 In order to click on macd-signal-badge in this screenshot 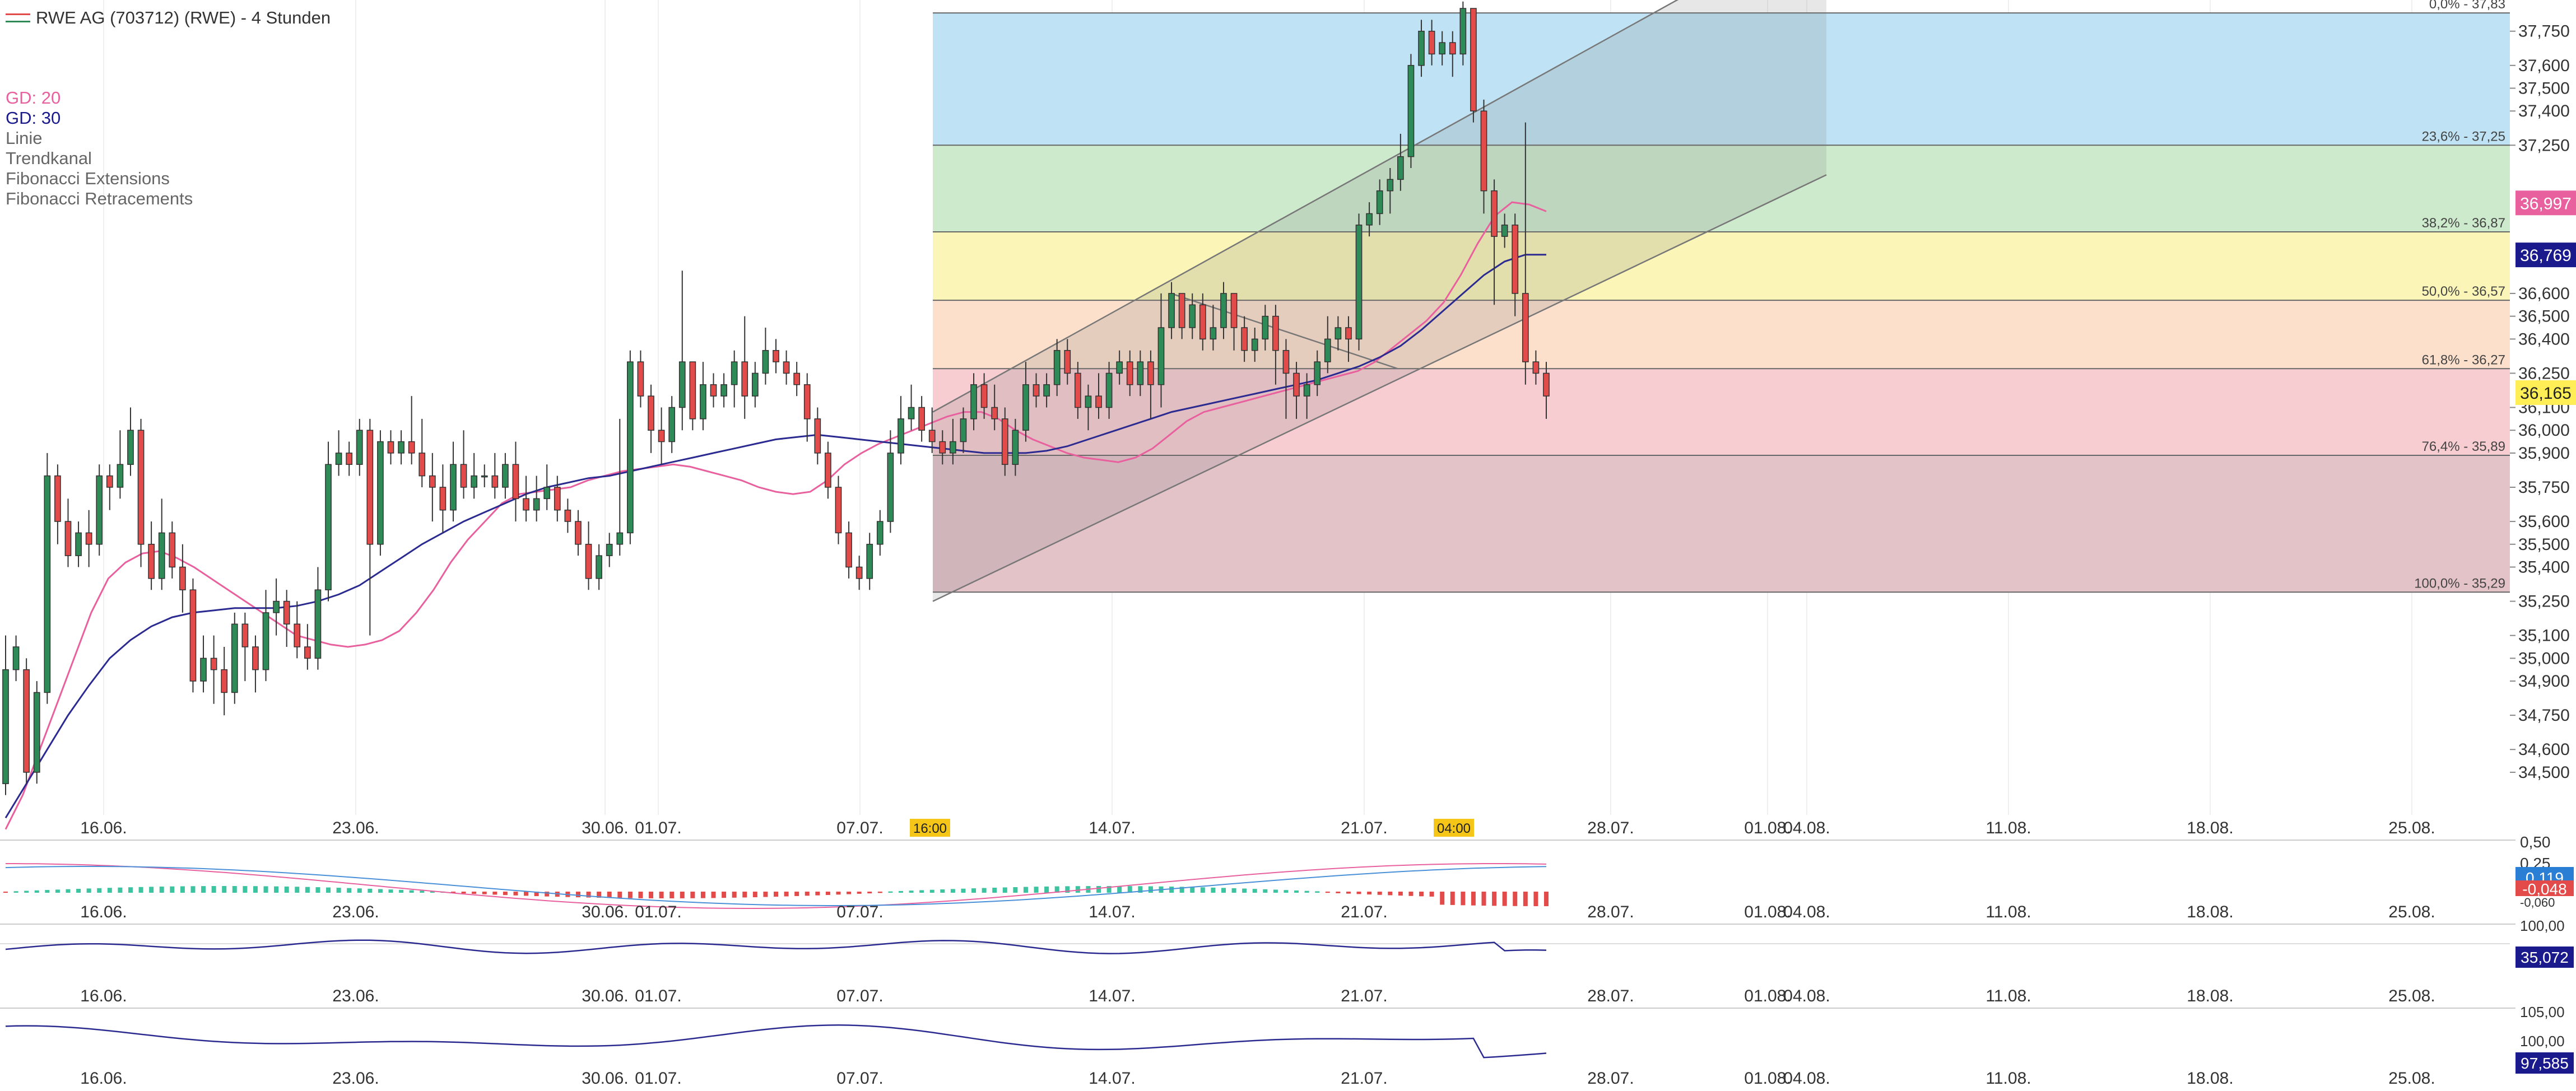, I will do `click(2544, 888)`.